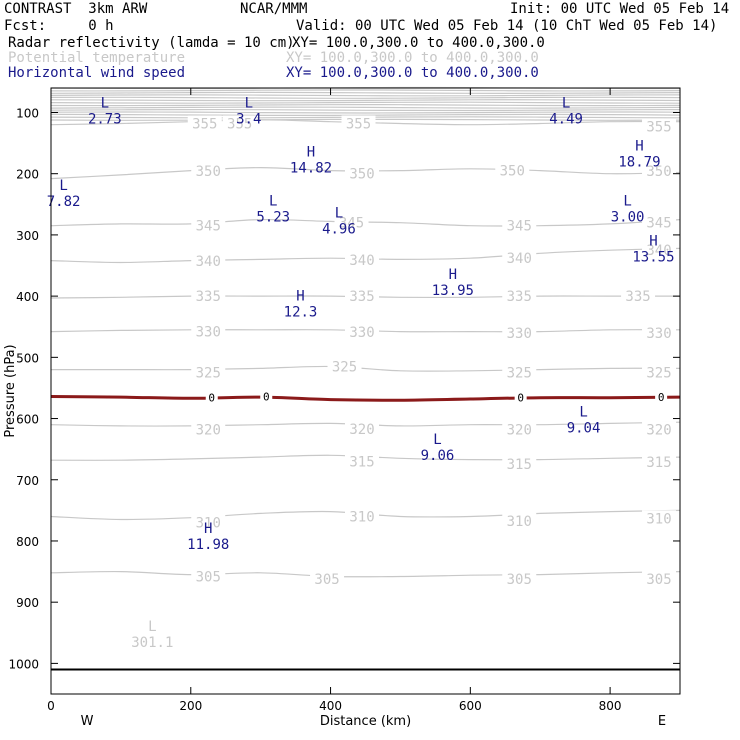 The height and width of the screenshot is (740, 740). I want to click on extremum-value: 11.98, so click(208, 545).